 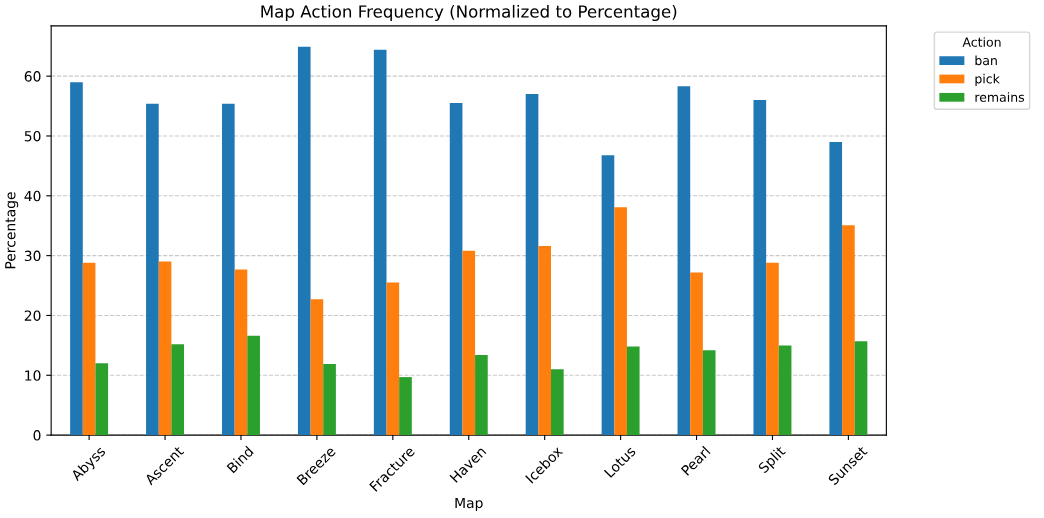 What do you see at coordinates (32, 256) in the screenshot?
I see `y-tick-label: 30` at bounding box center [32, 256].